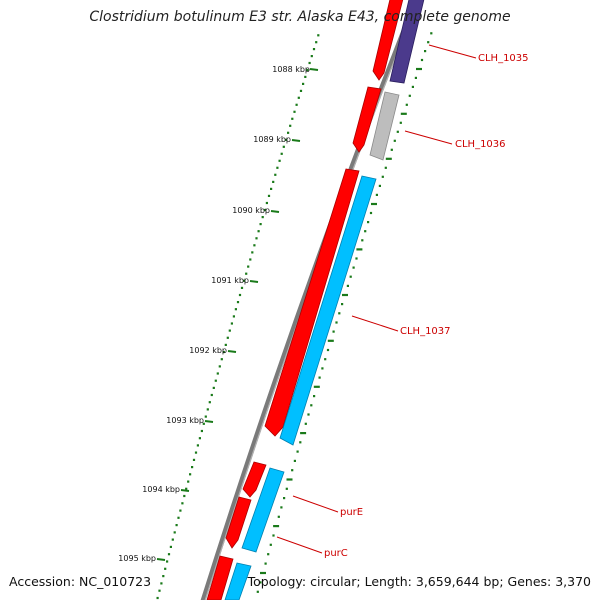  Describe the element at coordinates (291, 69) in the screenshot. I see `scale-label-1088: 1088 kbp` at that location.